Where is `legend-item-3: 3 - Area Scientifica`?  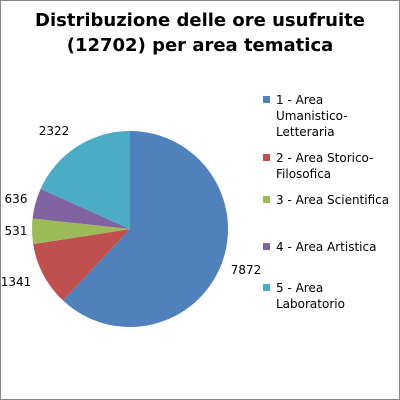 legend-item-3: 3 - Area Scientifica is located at coordinates (329, 200).